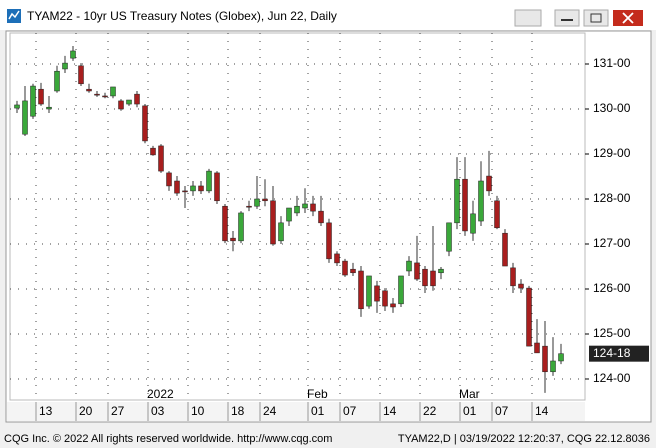 Image resolution: width=656 pixels, height=448 pixels. I want to click on period-label: Feb, so click(317, 394).